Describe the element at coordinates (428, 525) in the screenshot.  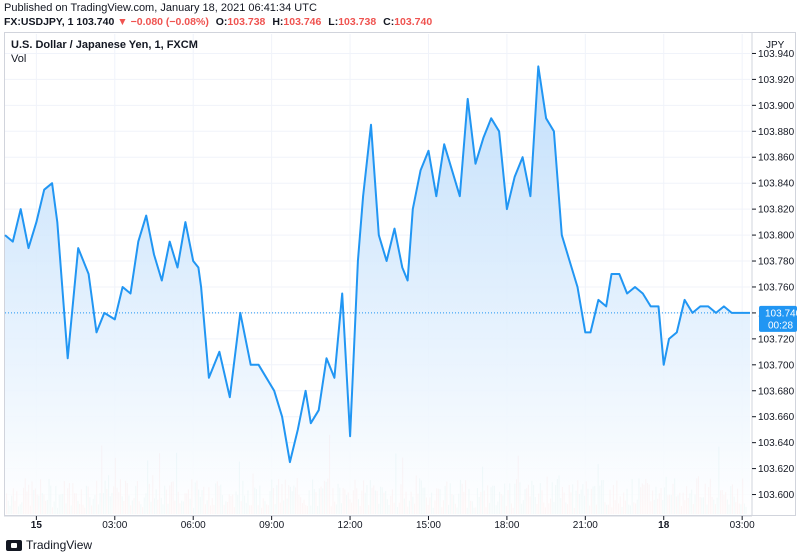
I see `x-tick-label: 15:00` at that location.